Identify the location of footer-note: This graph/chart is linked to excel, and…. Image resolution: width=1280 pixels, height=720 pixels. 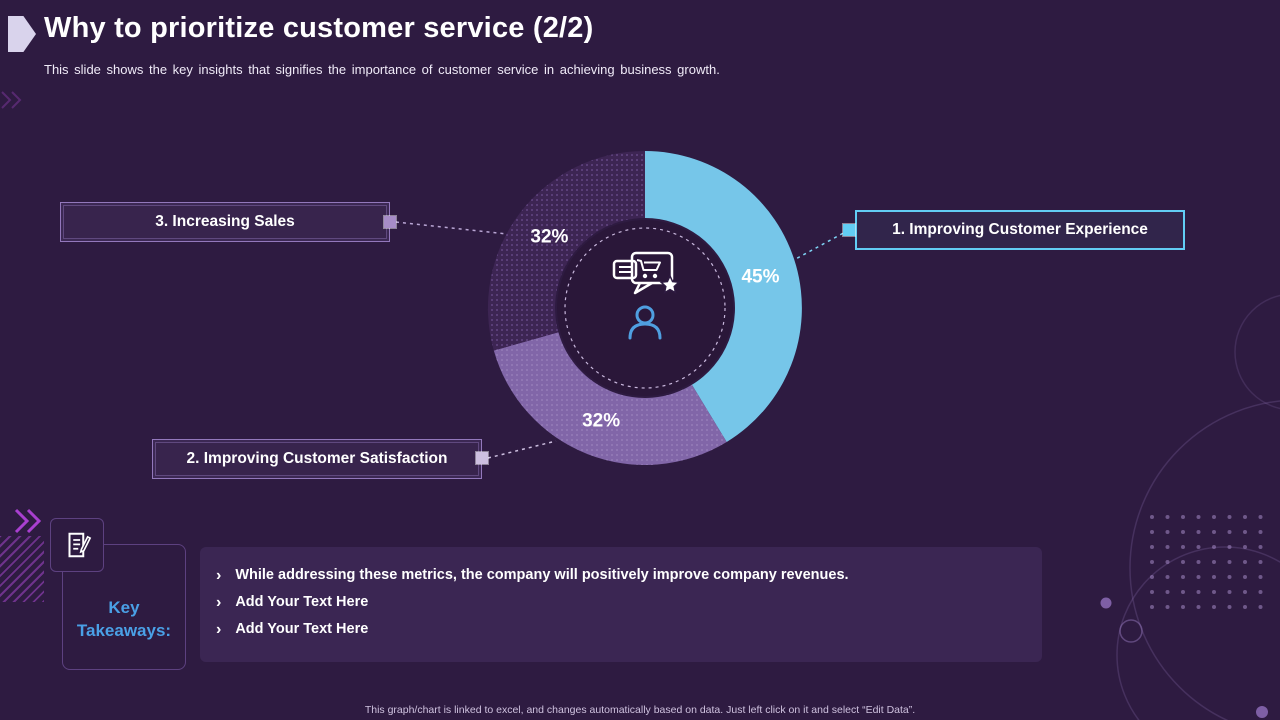
(640, 710).